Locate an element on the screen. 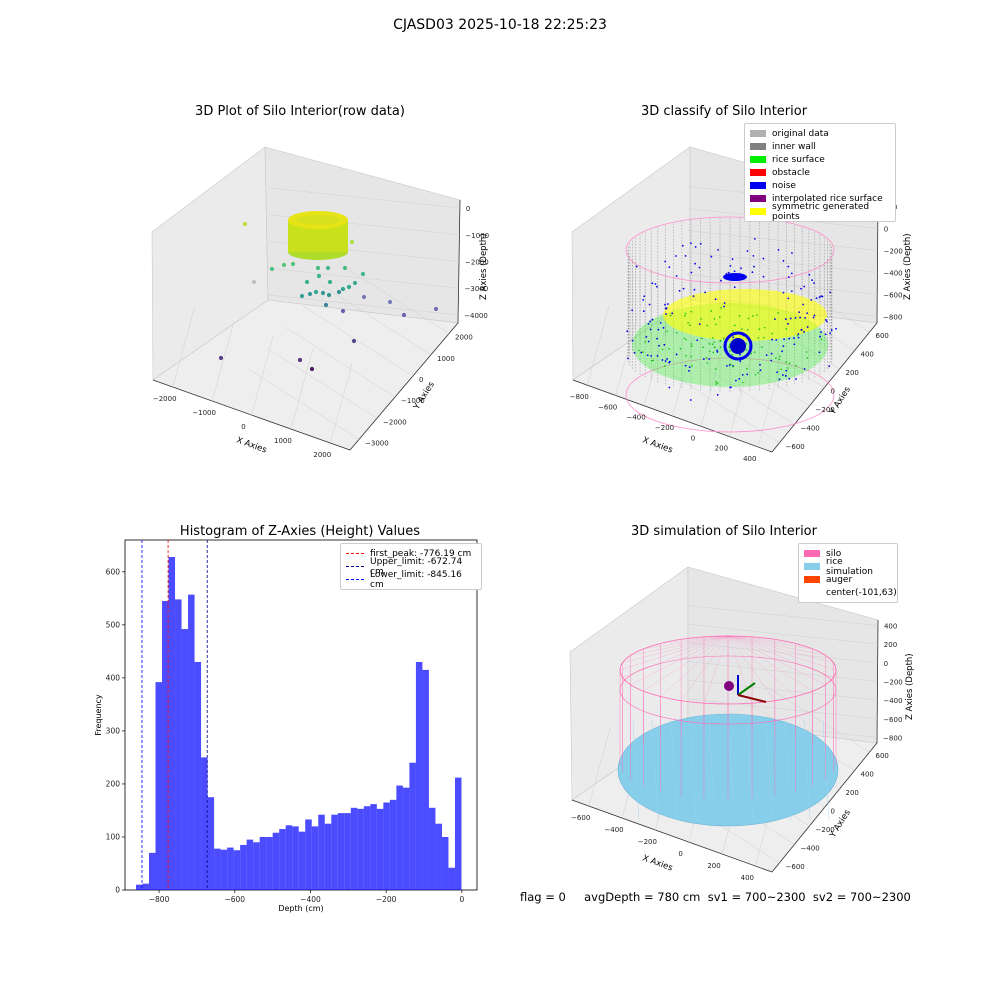 This screenshot has height=1000, width=1000. z-tick-label: 400 is located at coordinates (890, 627).